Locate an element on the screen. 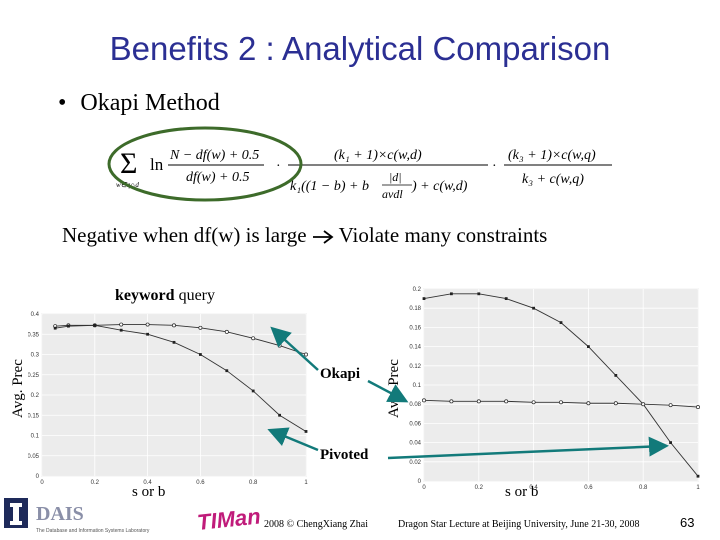 This screenshot has height=540, width=720. x-tick-label: 0.8 is located at coordinates (643, 488).